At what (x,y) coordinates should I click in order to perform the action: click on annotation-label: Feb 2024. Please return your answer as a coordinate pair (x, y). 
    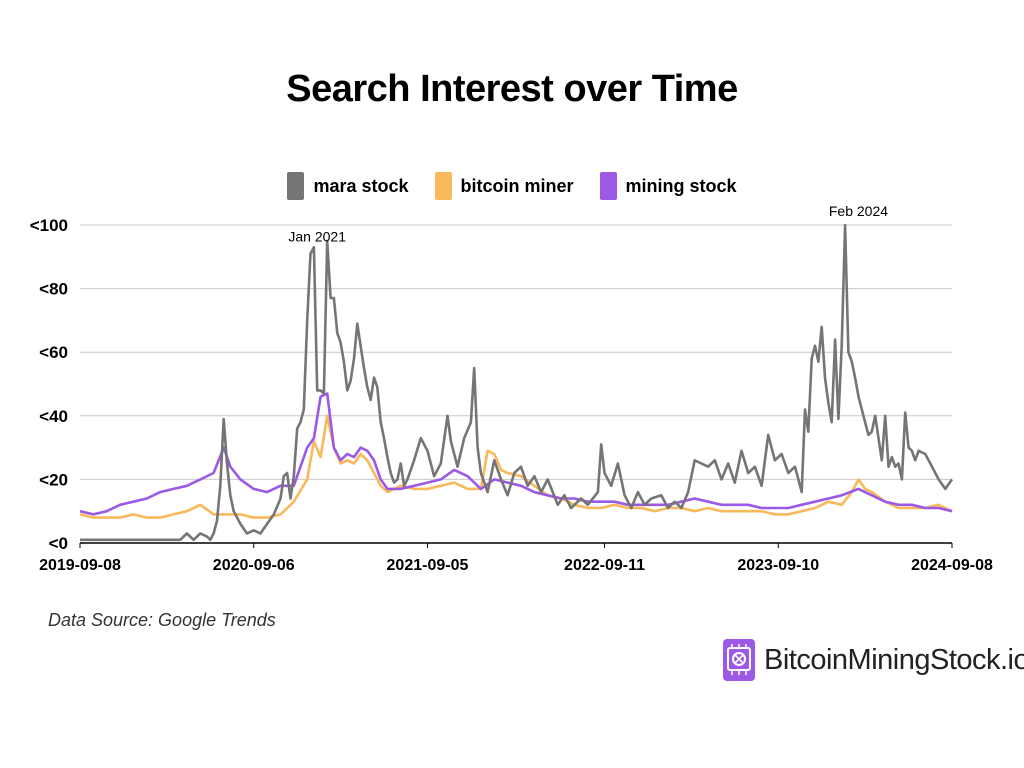
    Looking at the image, I should click on (858, 211).